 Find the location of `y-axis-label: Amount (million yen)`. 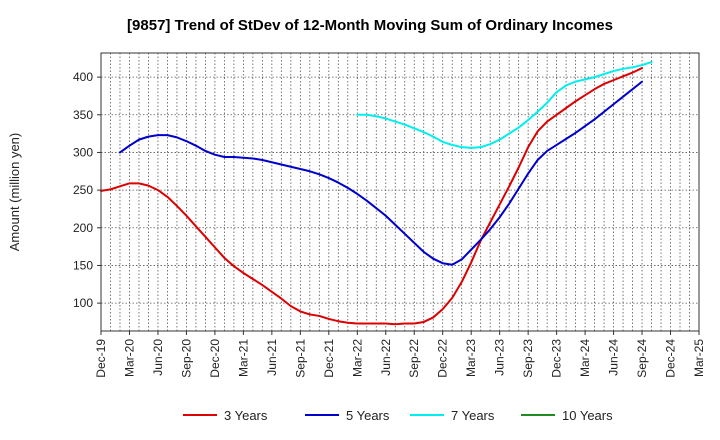

y-axis-label: Amount (million yen) is located at coordinates (14, 192).